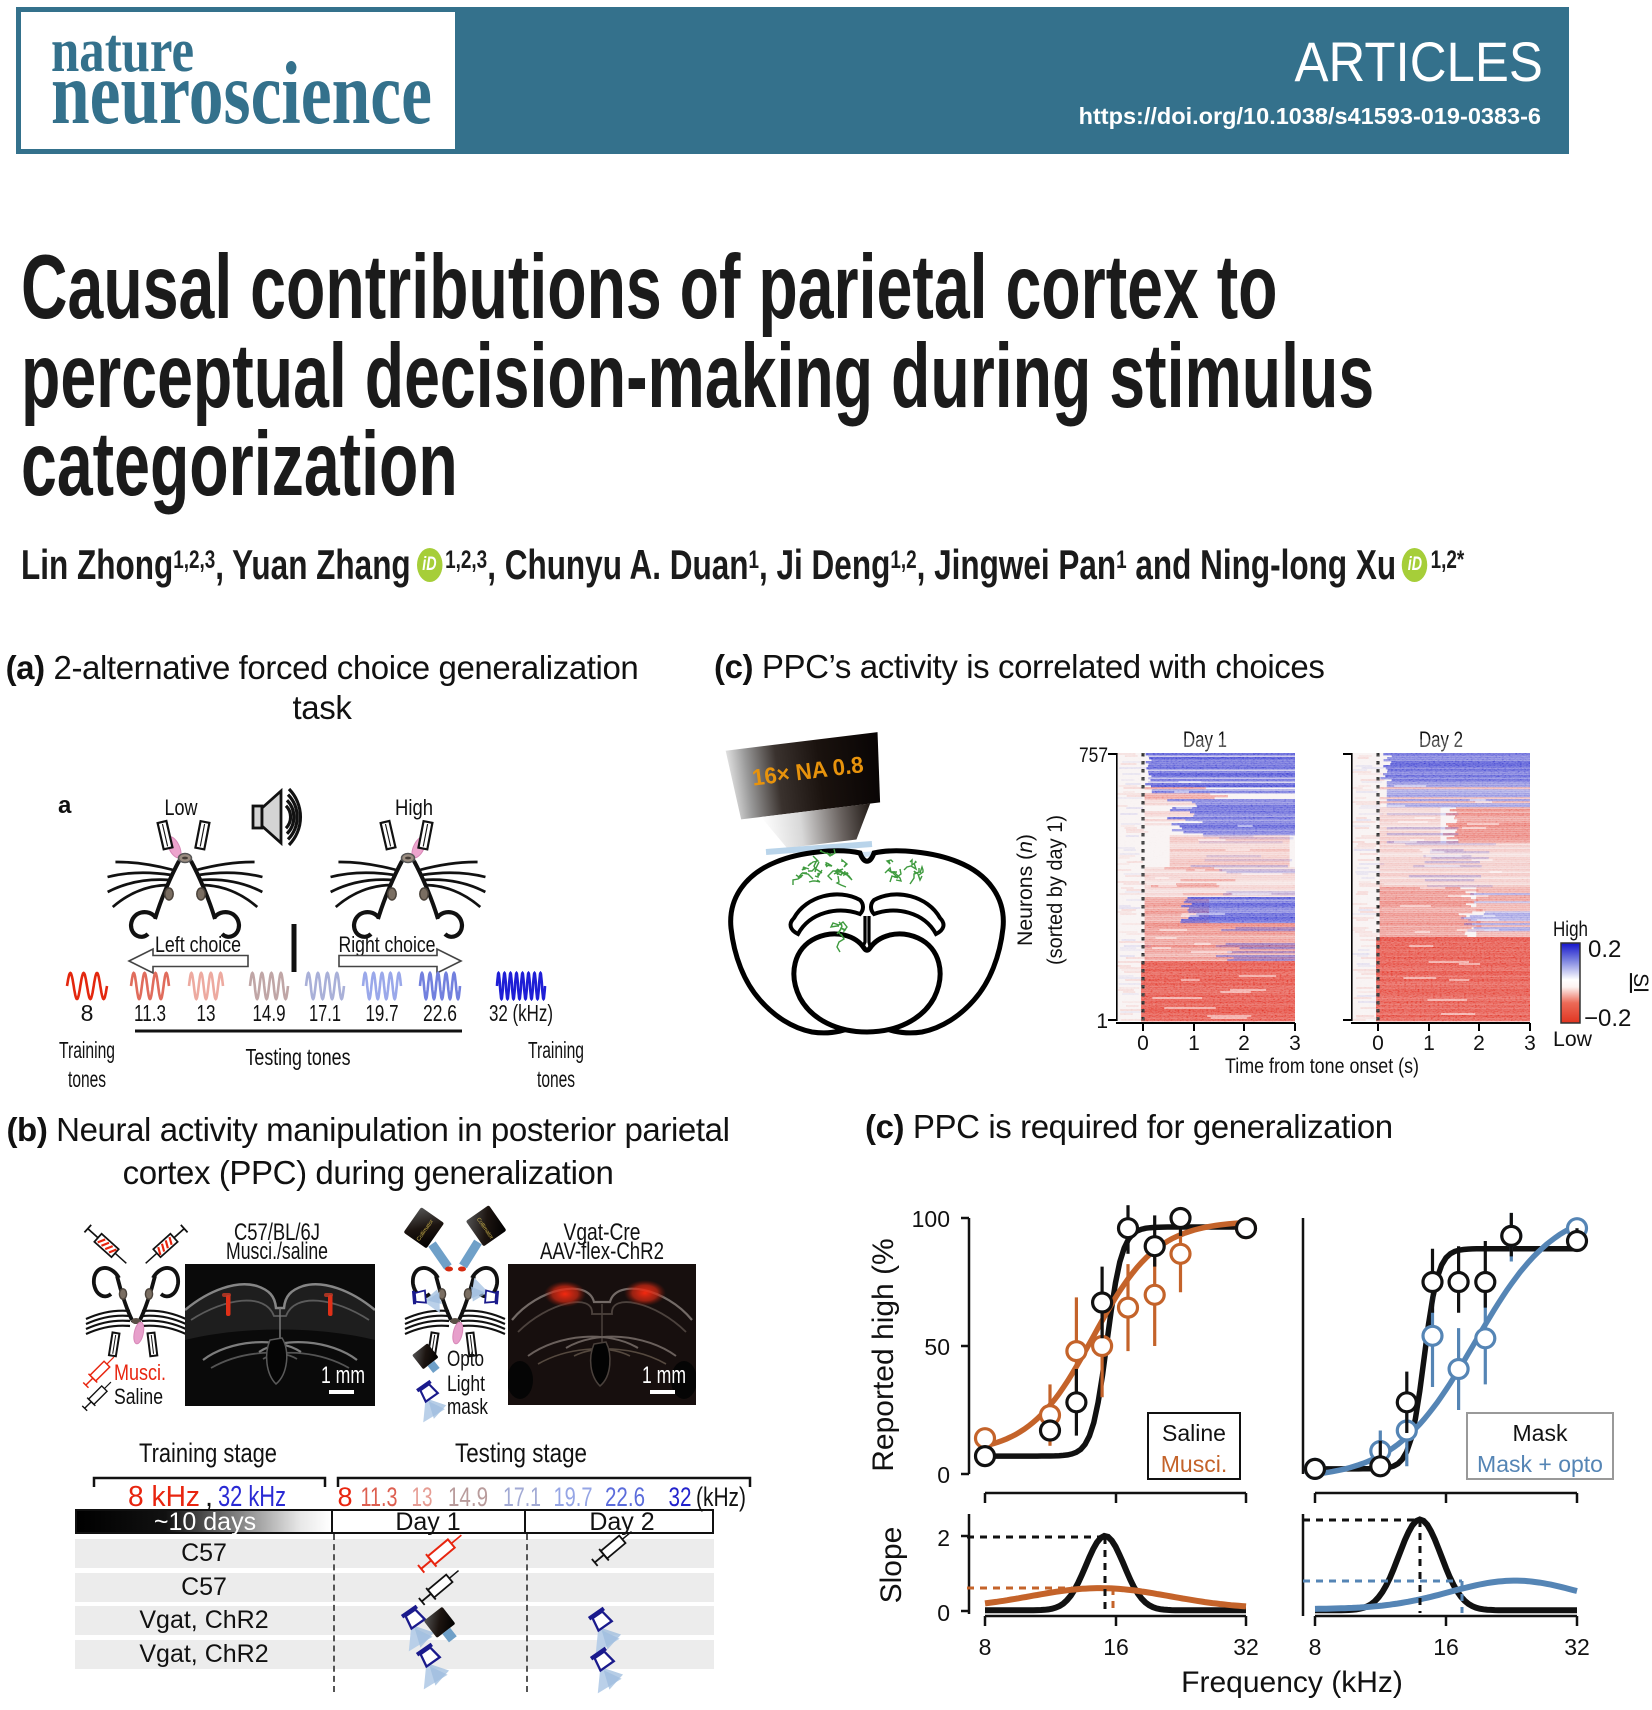 Image resolution: width=1652 pixels, height=1710 pixels. Describe the element at coordinates (198, 944) in the screenshot. I see `svg-text: Left choice` at that location.